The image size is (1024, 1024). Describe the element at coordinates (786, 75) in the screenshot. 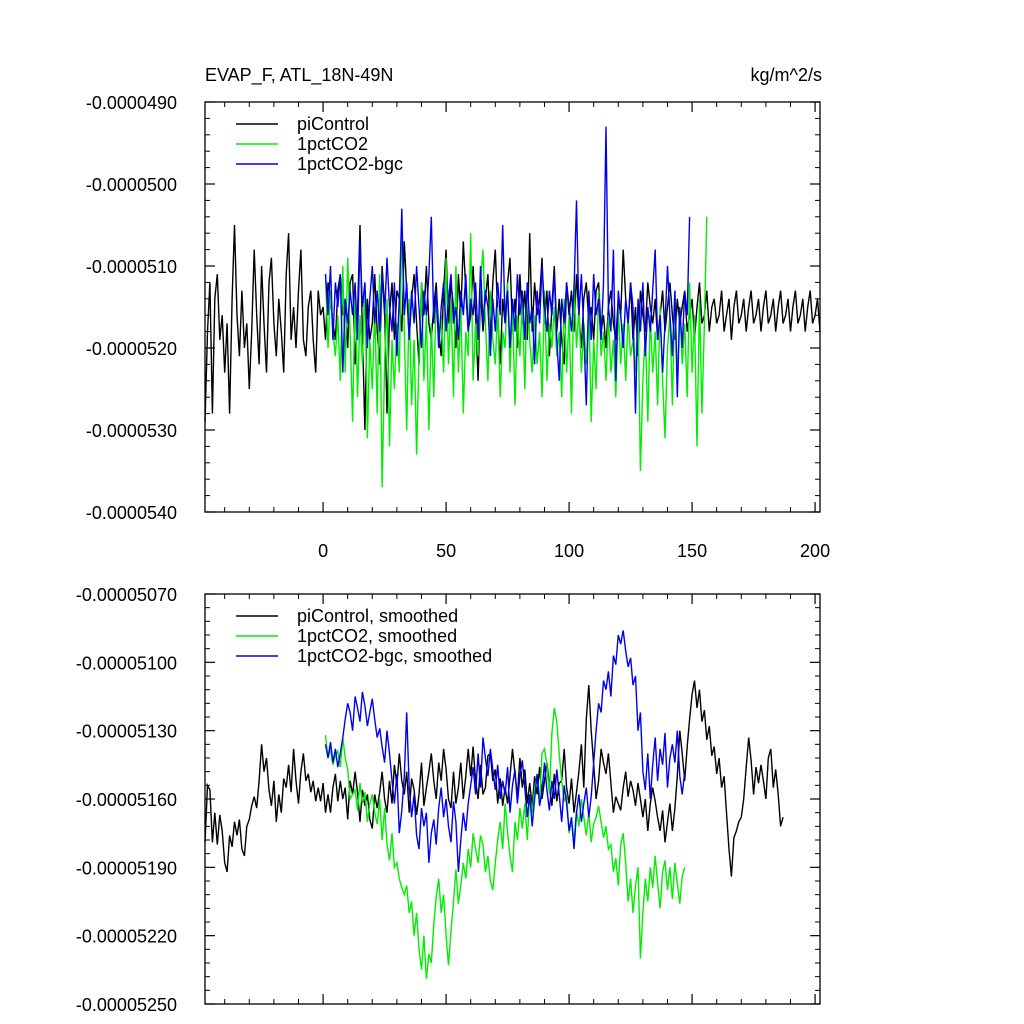

I see `top-title-right: kg/m^2/s` at that location.